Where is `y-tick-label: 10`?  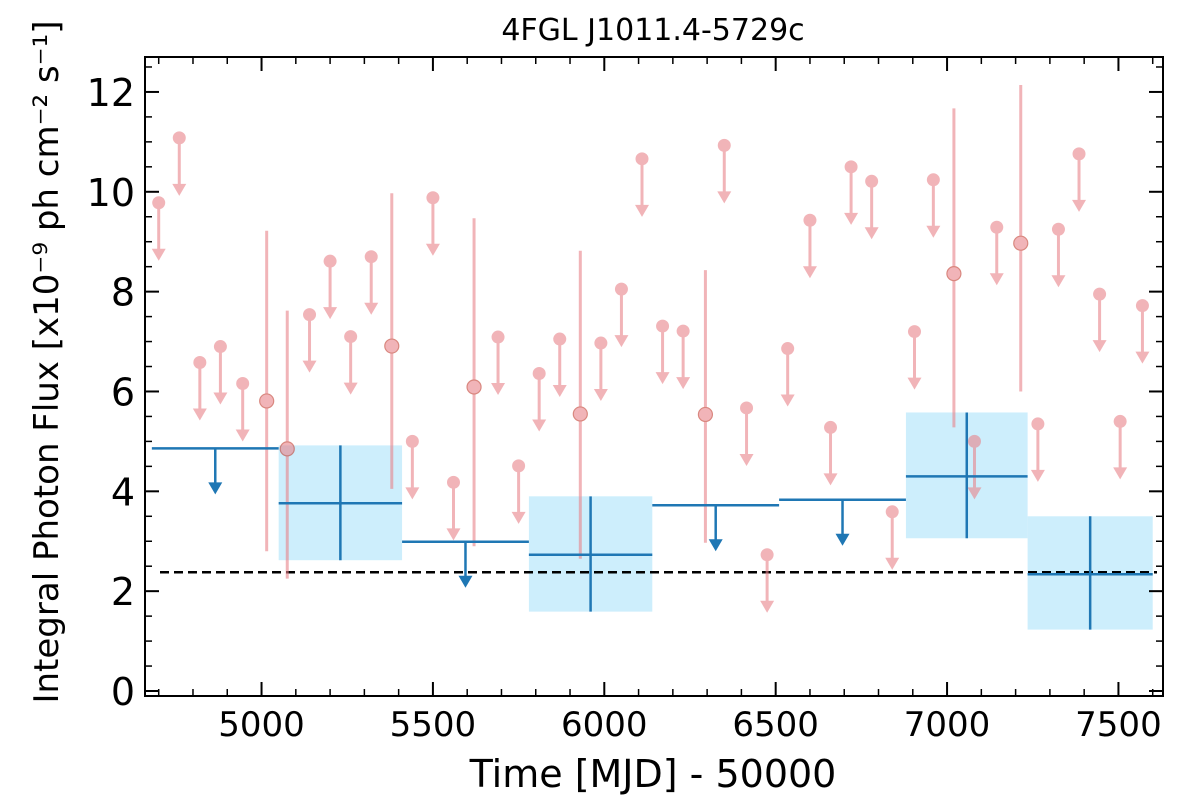
y-tick-label: 10 is located at coordinates (111, 193).